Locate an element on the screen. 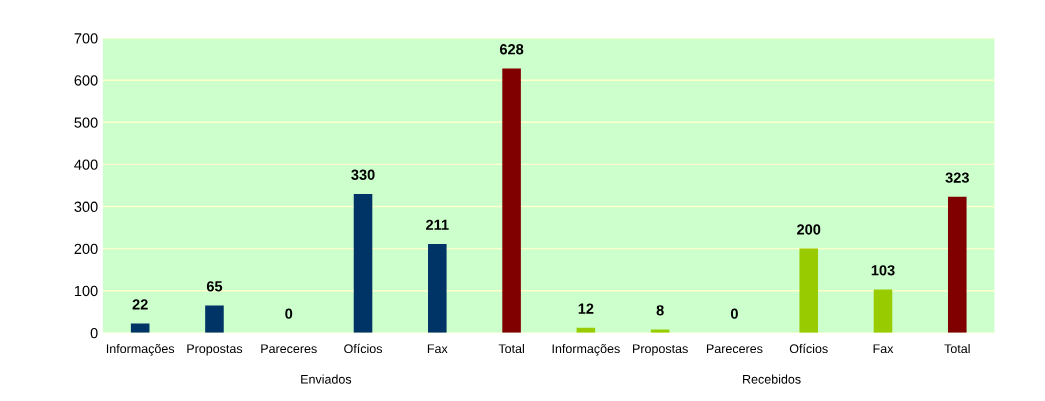  data-label: 211 is located at coordinates (437, 224).